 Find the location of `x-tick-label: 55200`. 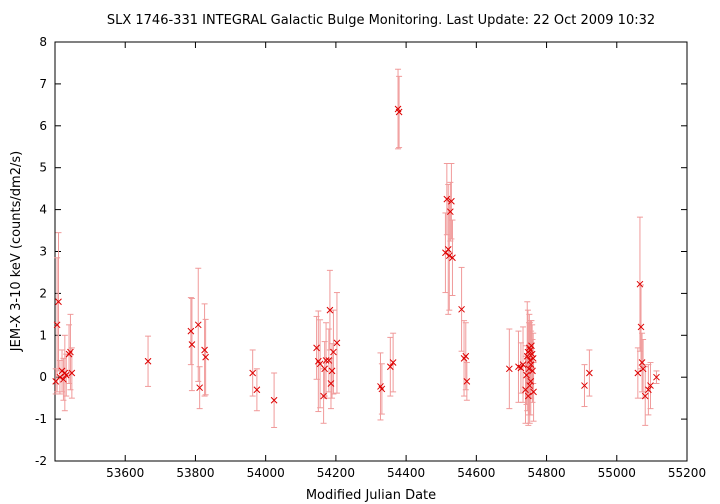

x-tick-label: 55200 is located at coordinates (687, 473).